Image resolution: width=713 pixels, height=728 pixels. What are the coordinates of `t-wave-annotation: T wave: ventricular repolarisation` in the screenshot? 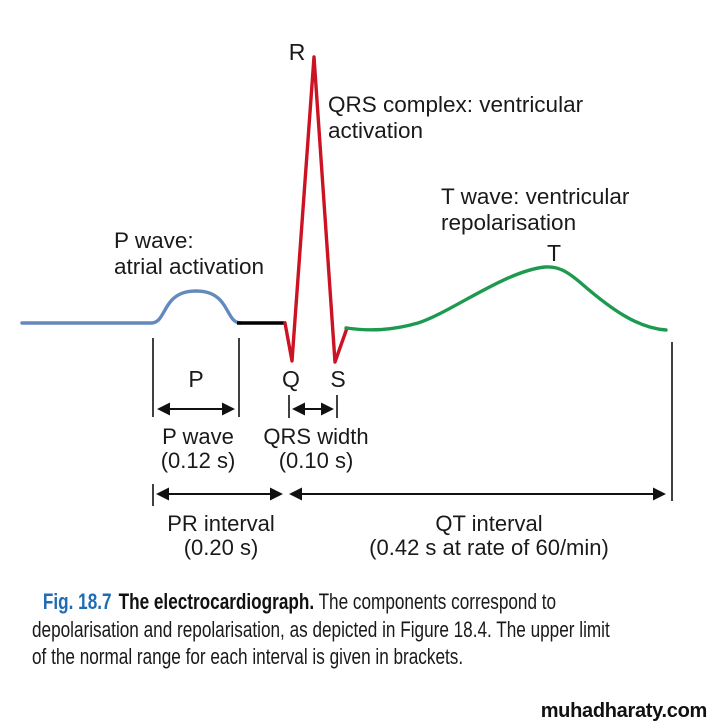 It's located at (535, 210).